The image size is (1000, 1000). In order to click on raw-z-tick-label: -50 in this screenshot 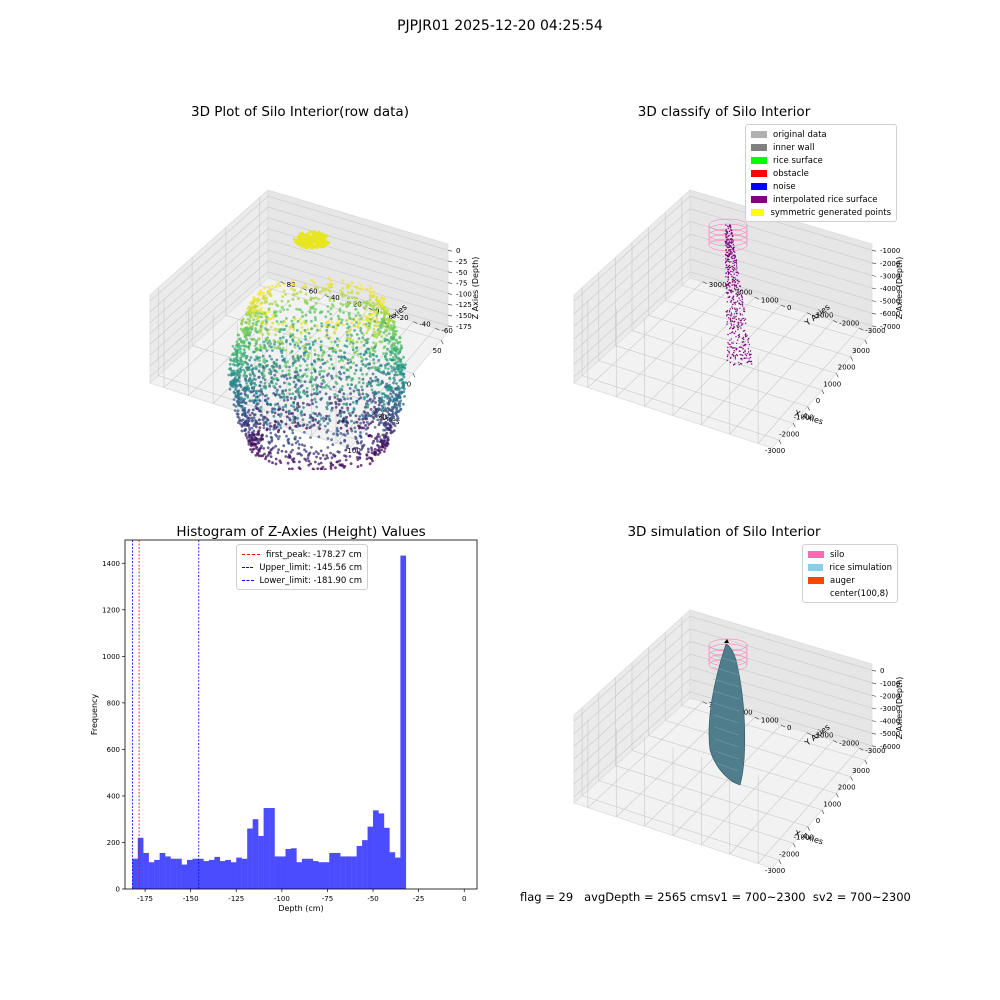, I will do `click(461, 273)`.